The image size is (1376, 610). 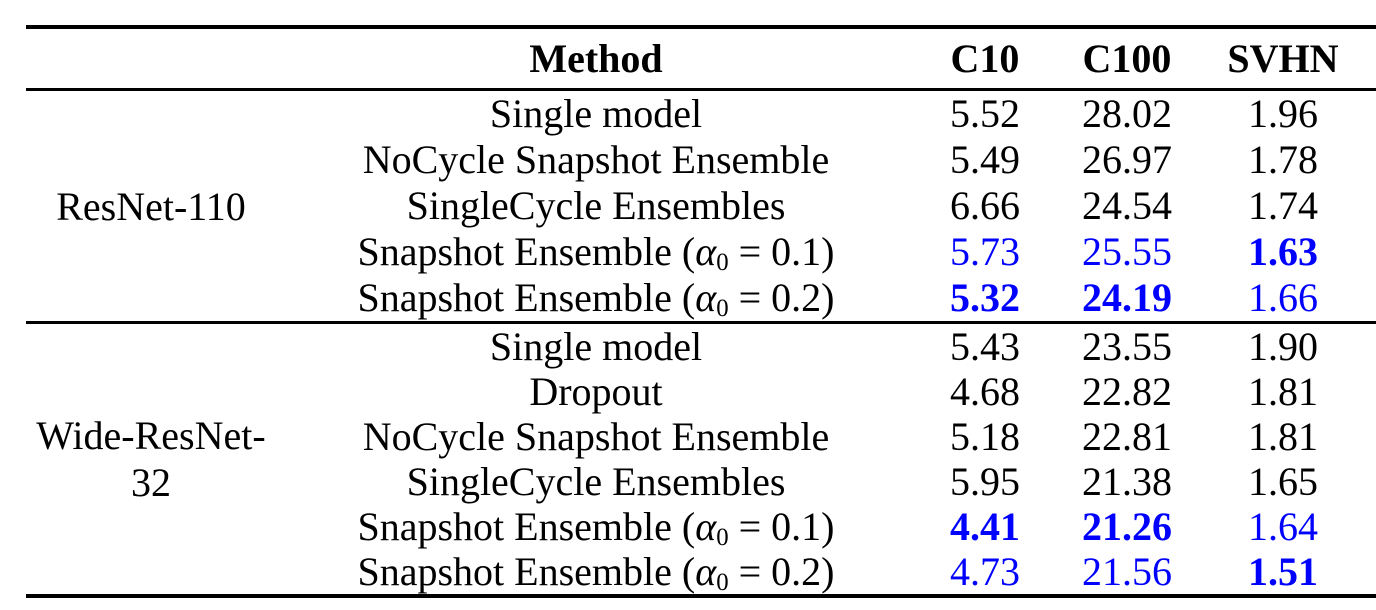 What do you see at coordinates (985, 113) in the screenshot?
I see `value-cell: 5.52` at bounding box center [985, 113].